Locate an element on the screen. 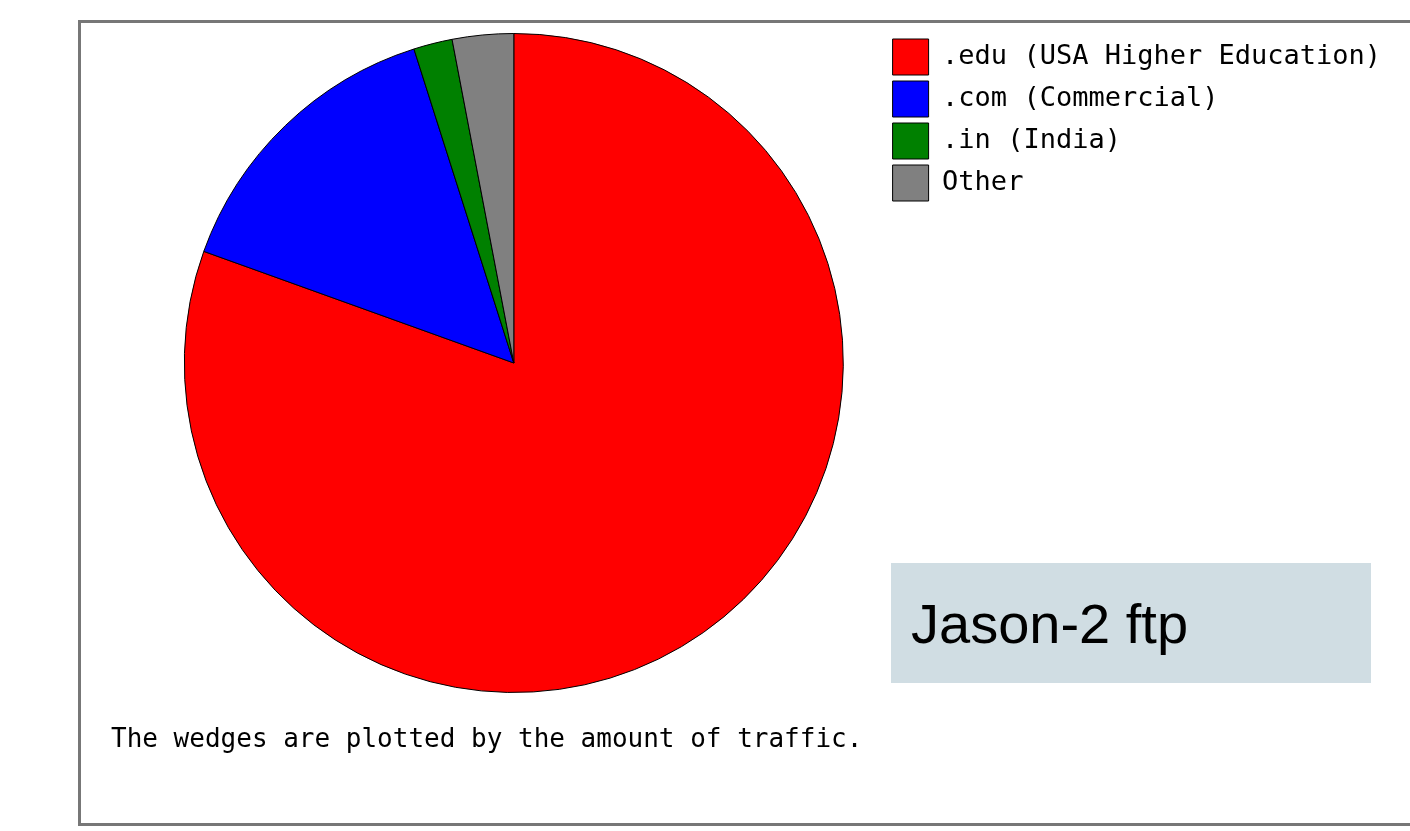 The image size is (1410, 831). text: Jason-2 ftp is located at coordinates (1131, 623).